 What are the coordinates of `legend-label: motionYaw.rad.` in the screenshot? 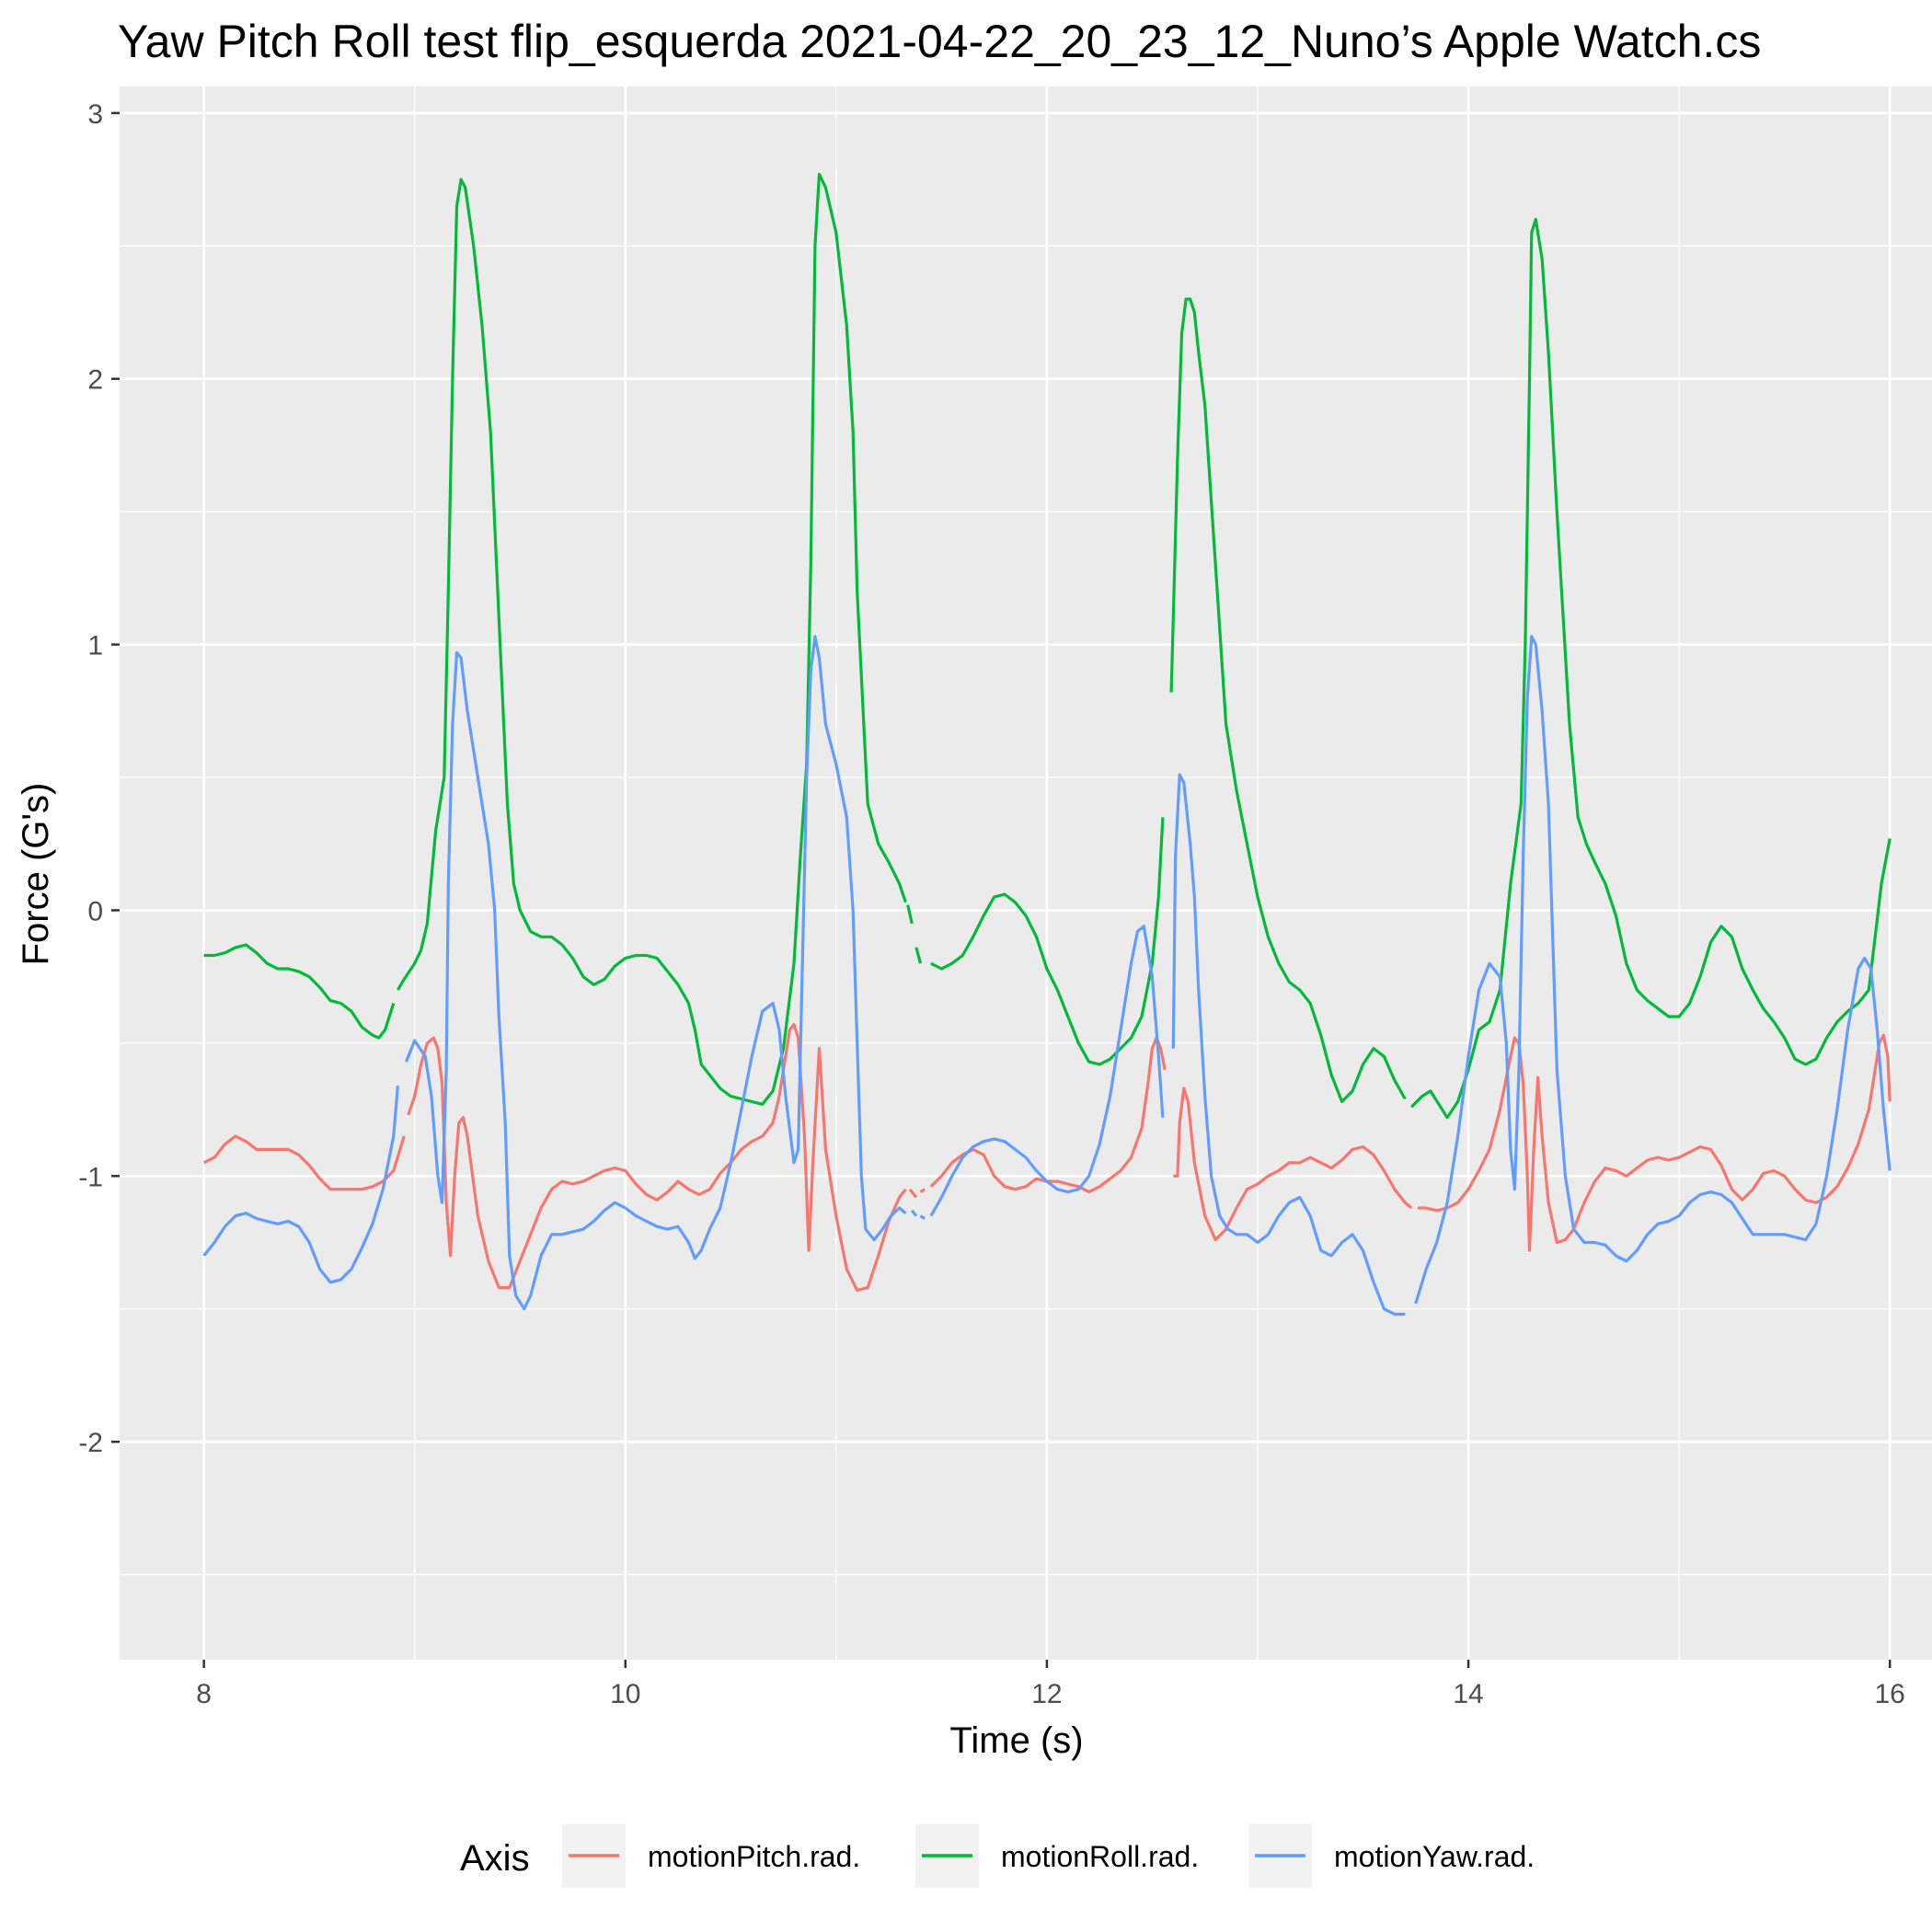 It's located at (1434, 1856).